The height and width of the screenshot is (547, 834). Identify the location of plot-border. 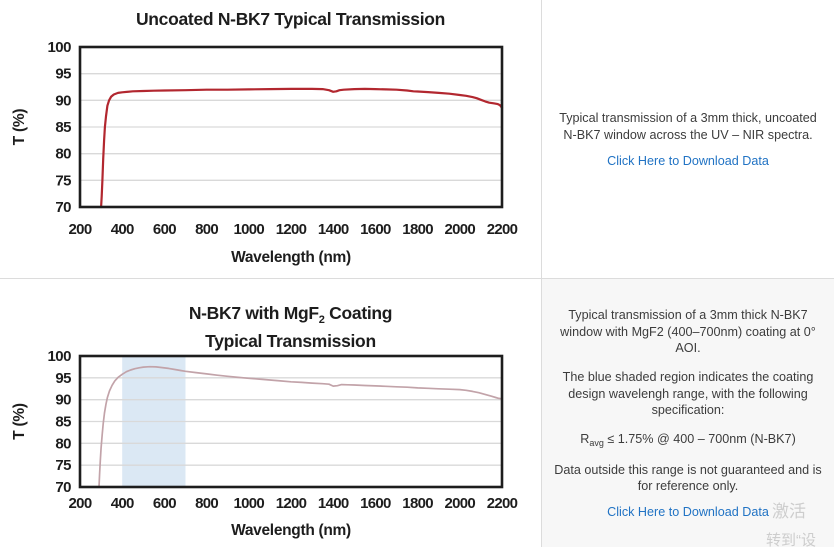
(291, 421).